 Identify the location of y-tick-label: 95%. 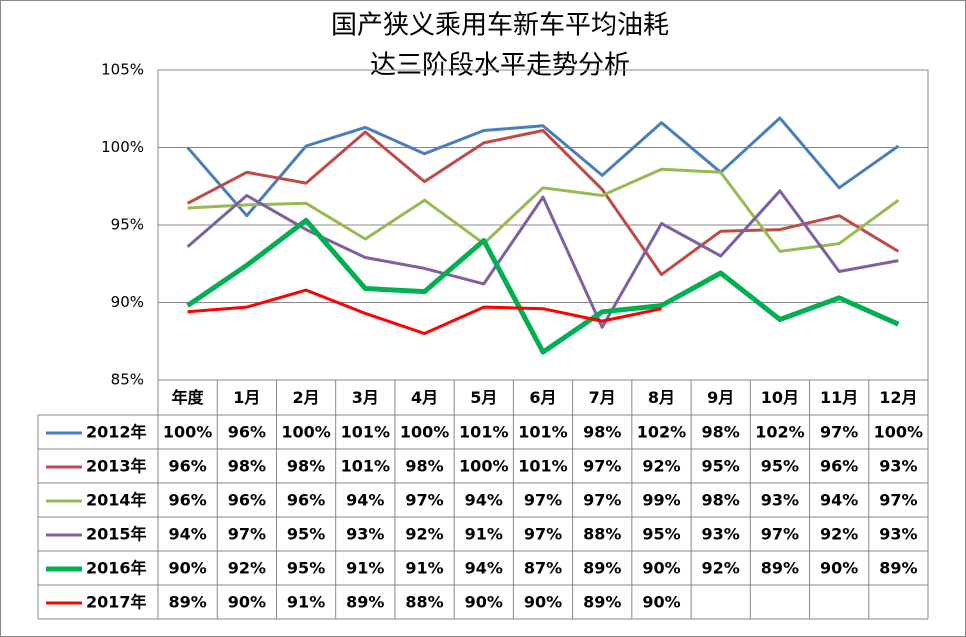
(127, 225).